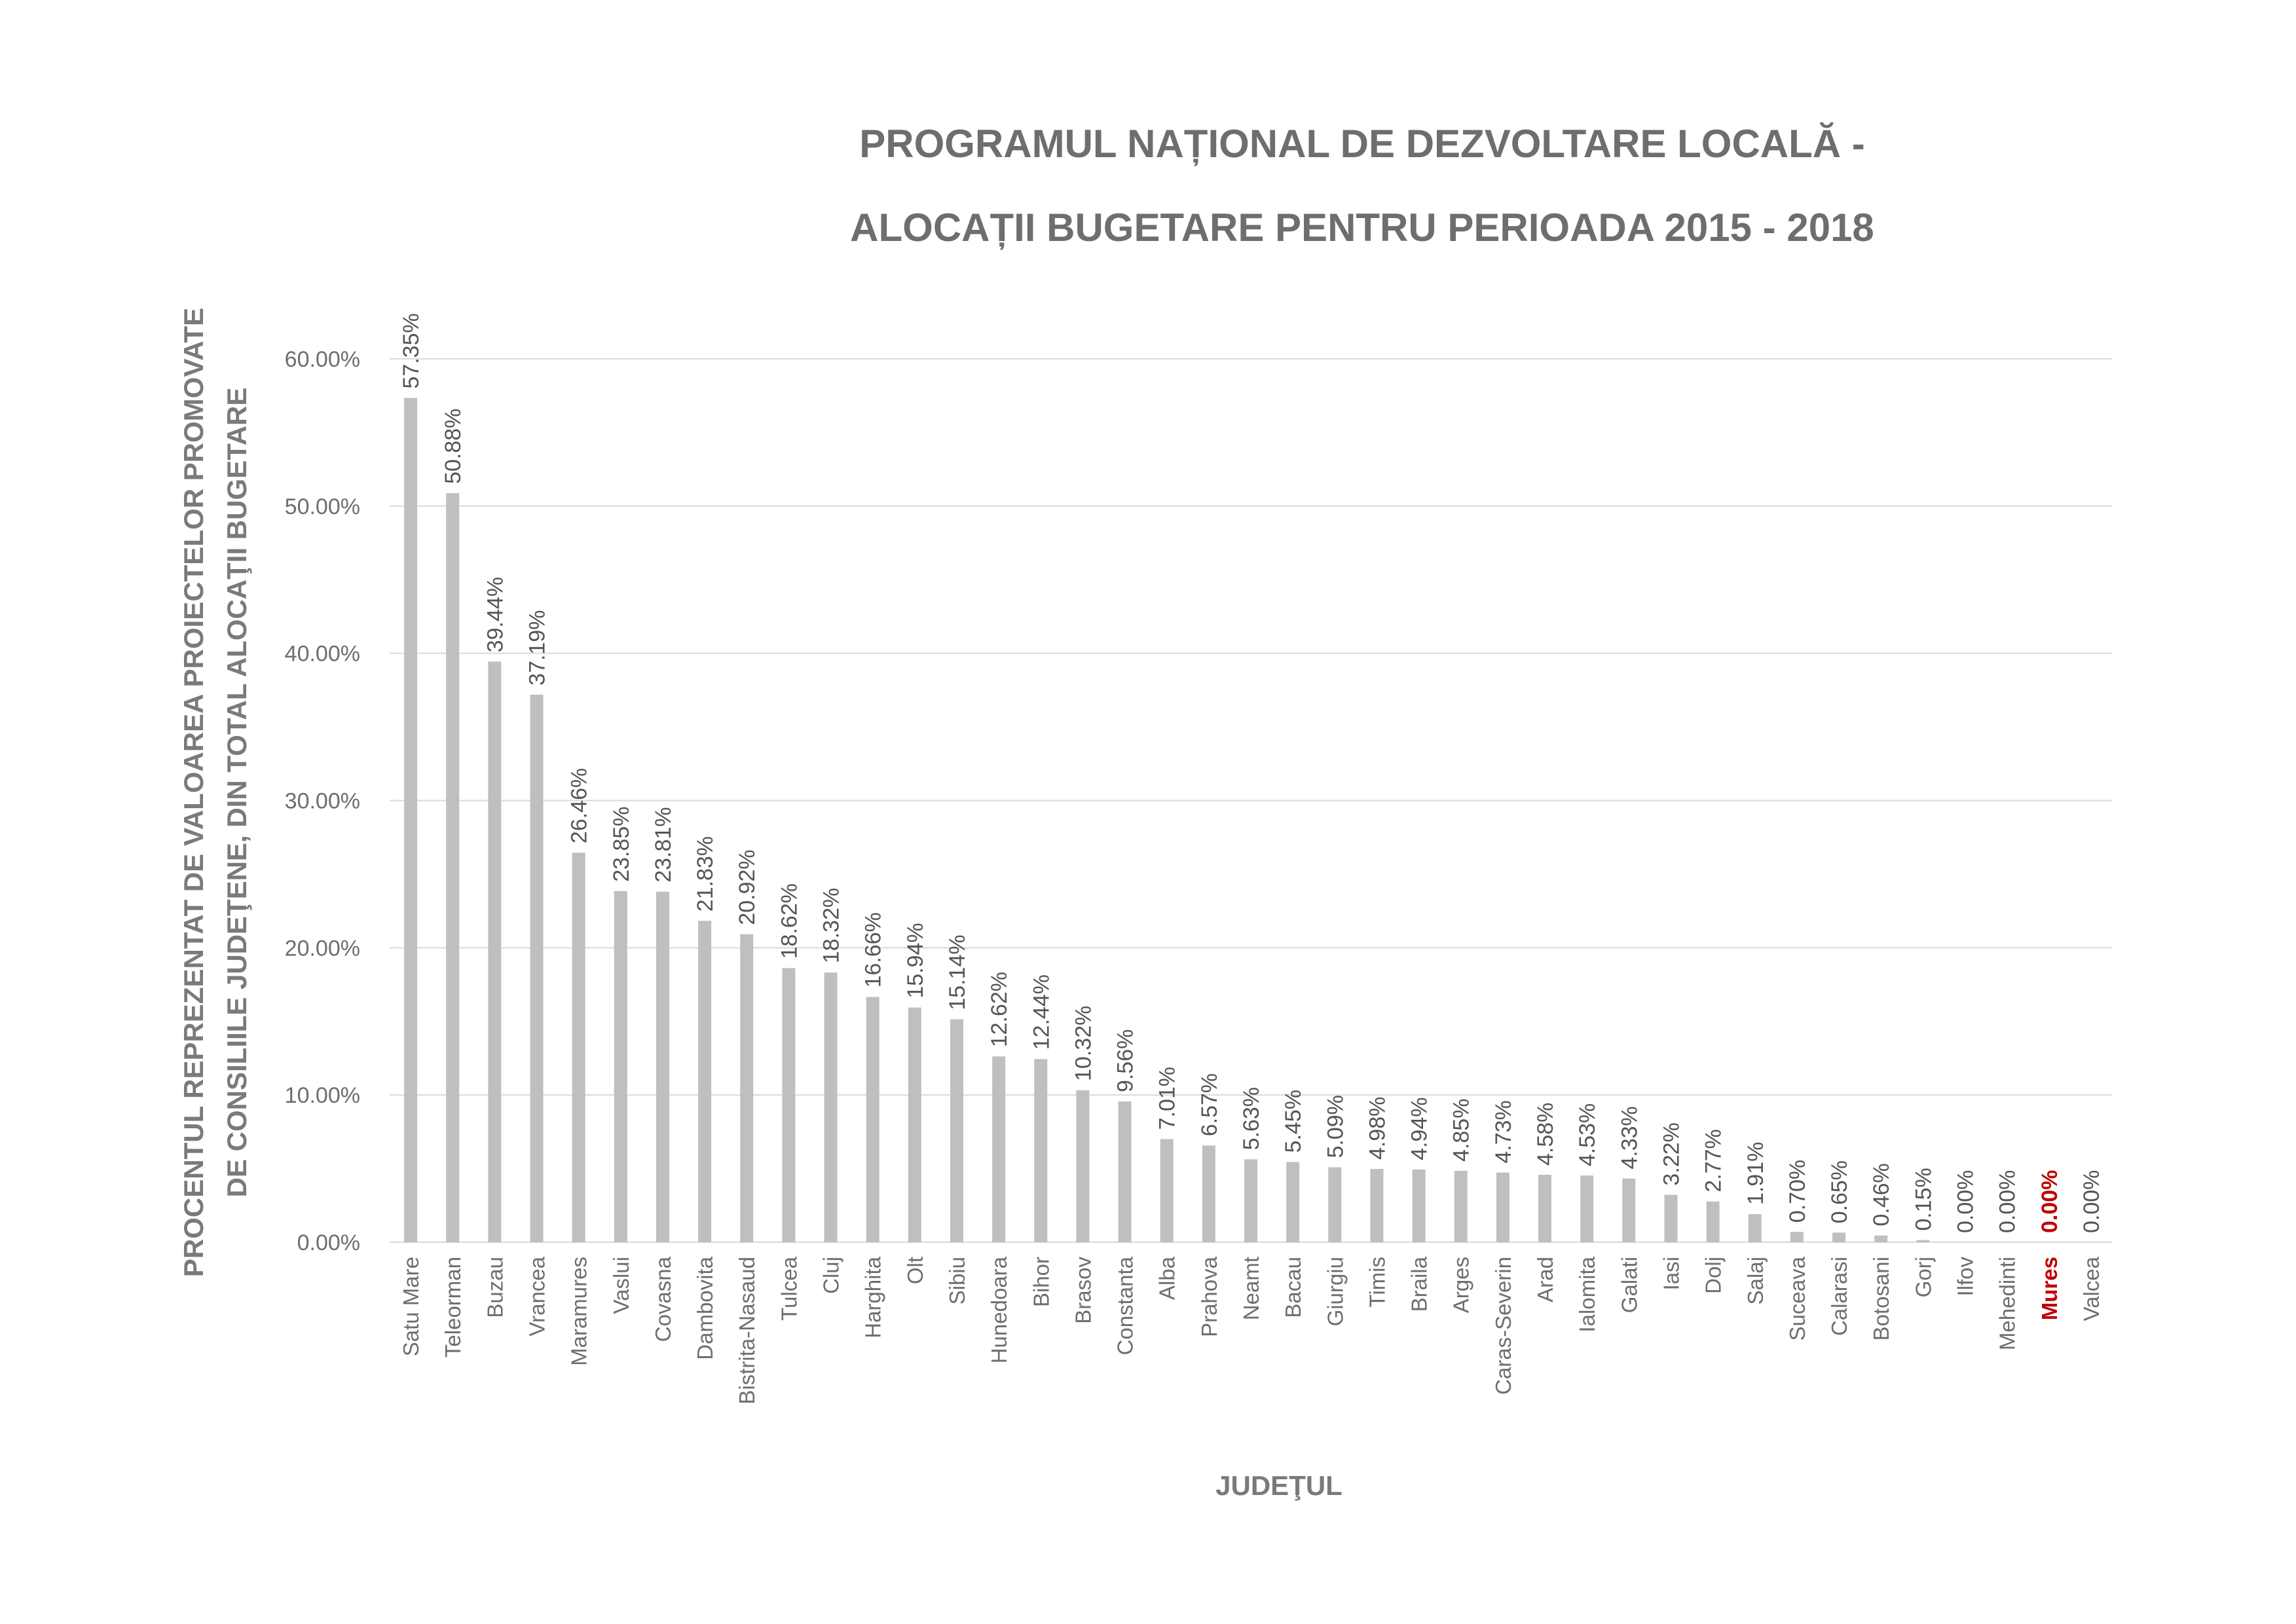 The image size is (2296, 1624). What do you see at coordinates (706, 874) in the screenshot?
I see `data-label: 21.83%` at bounding box center [706, 874].